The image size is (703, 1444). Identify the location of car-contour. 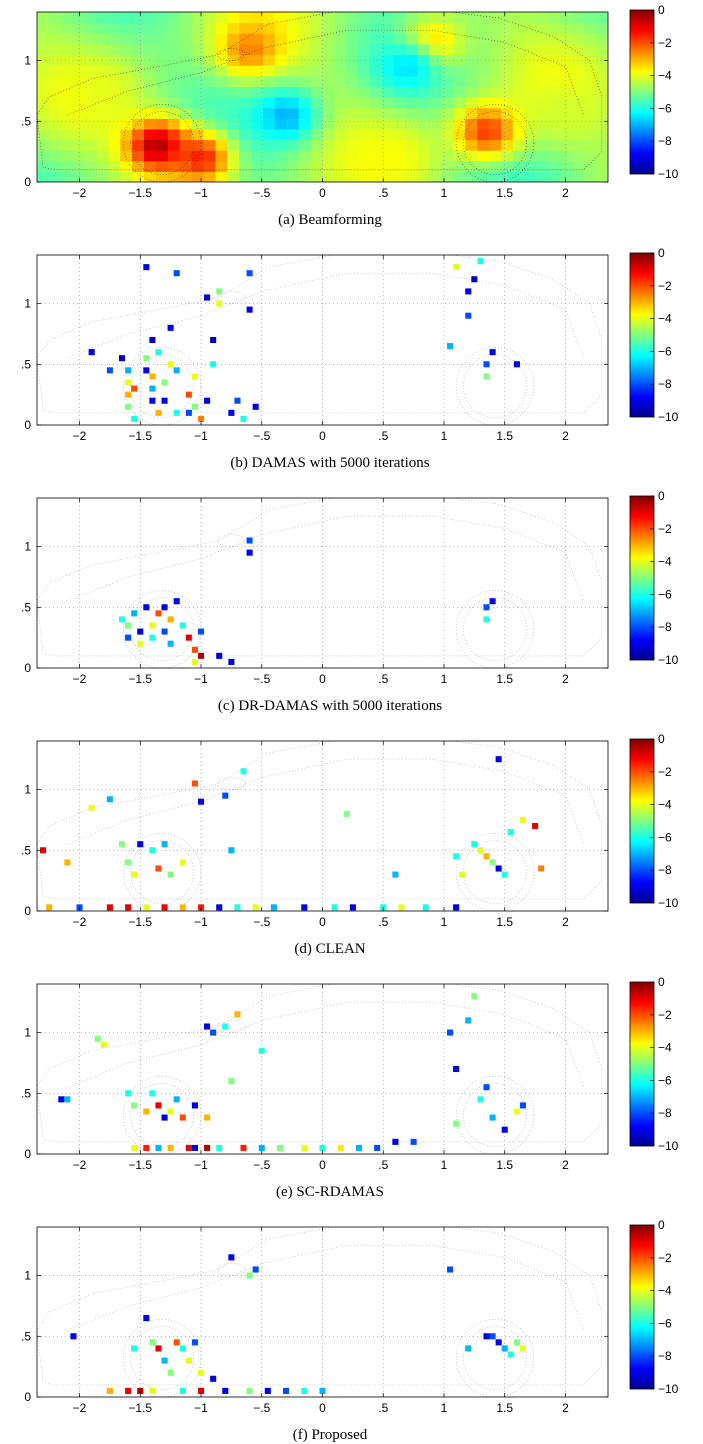
(326, 72).